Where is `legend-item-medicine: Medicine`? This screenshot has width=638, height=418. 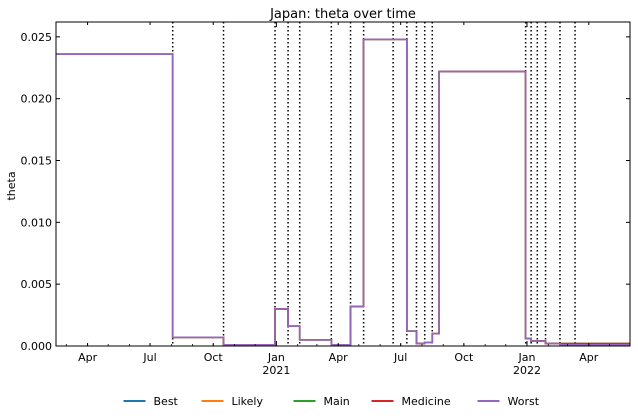 legend-item-medicine: Medicine is located at coordinates (411, 401).